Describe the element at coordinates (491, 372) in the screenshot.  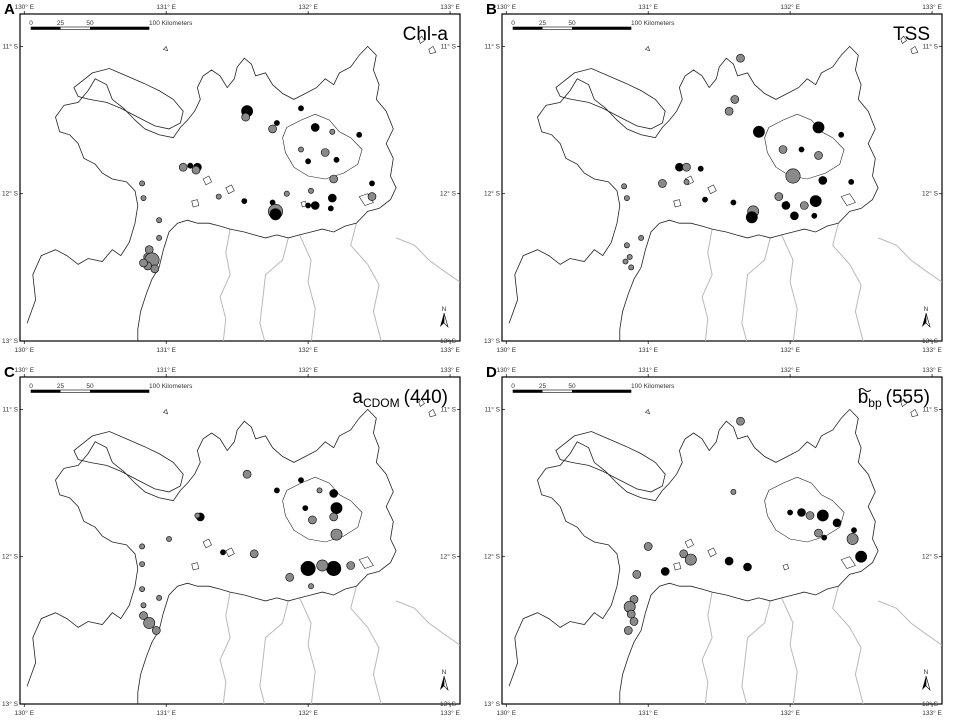
I see `panel-letter-d: D` at that location.